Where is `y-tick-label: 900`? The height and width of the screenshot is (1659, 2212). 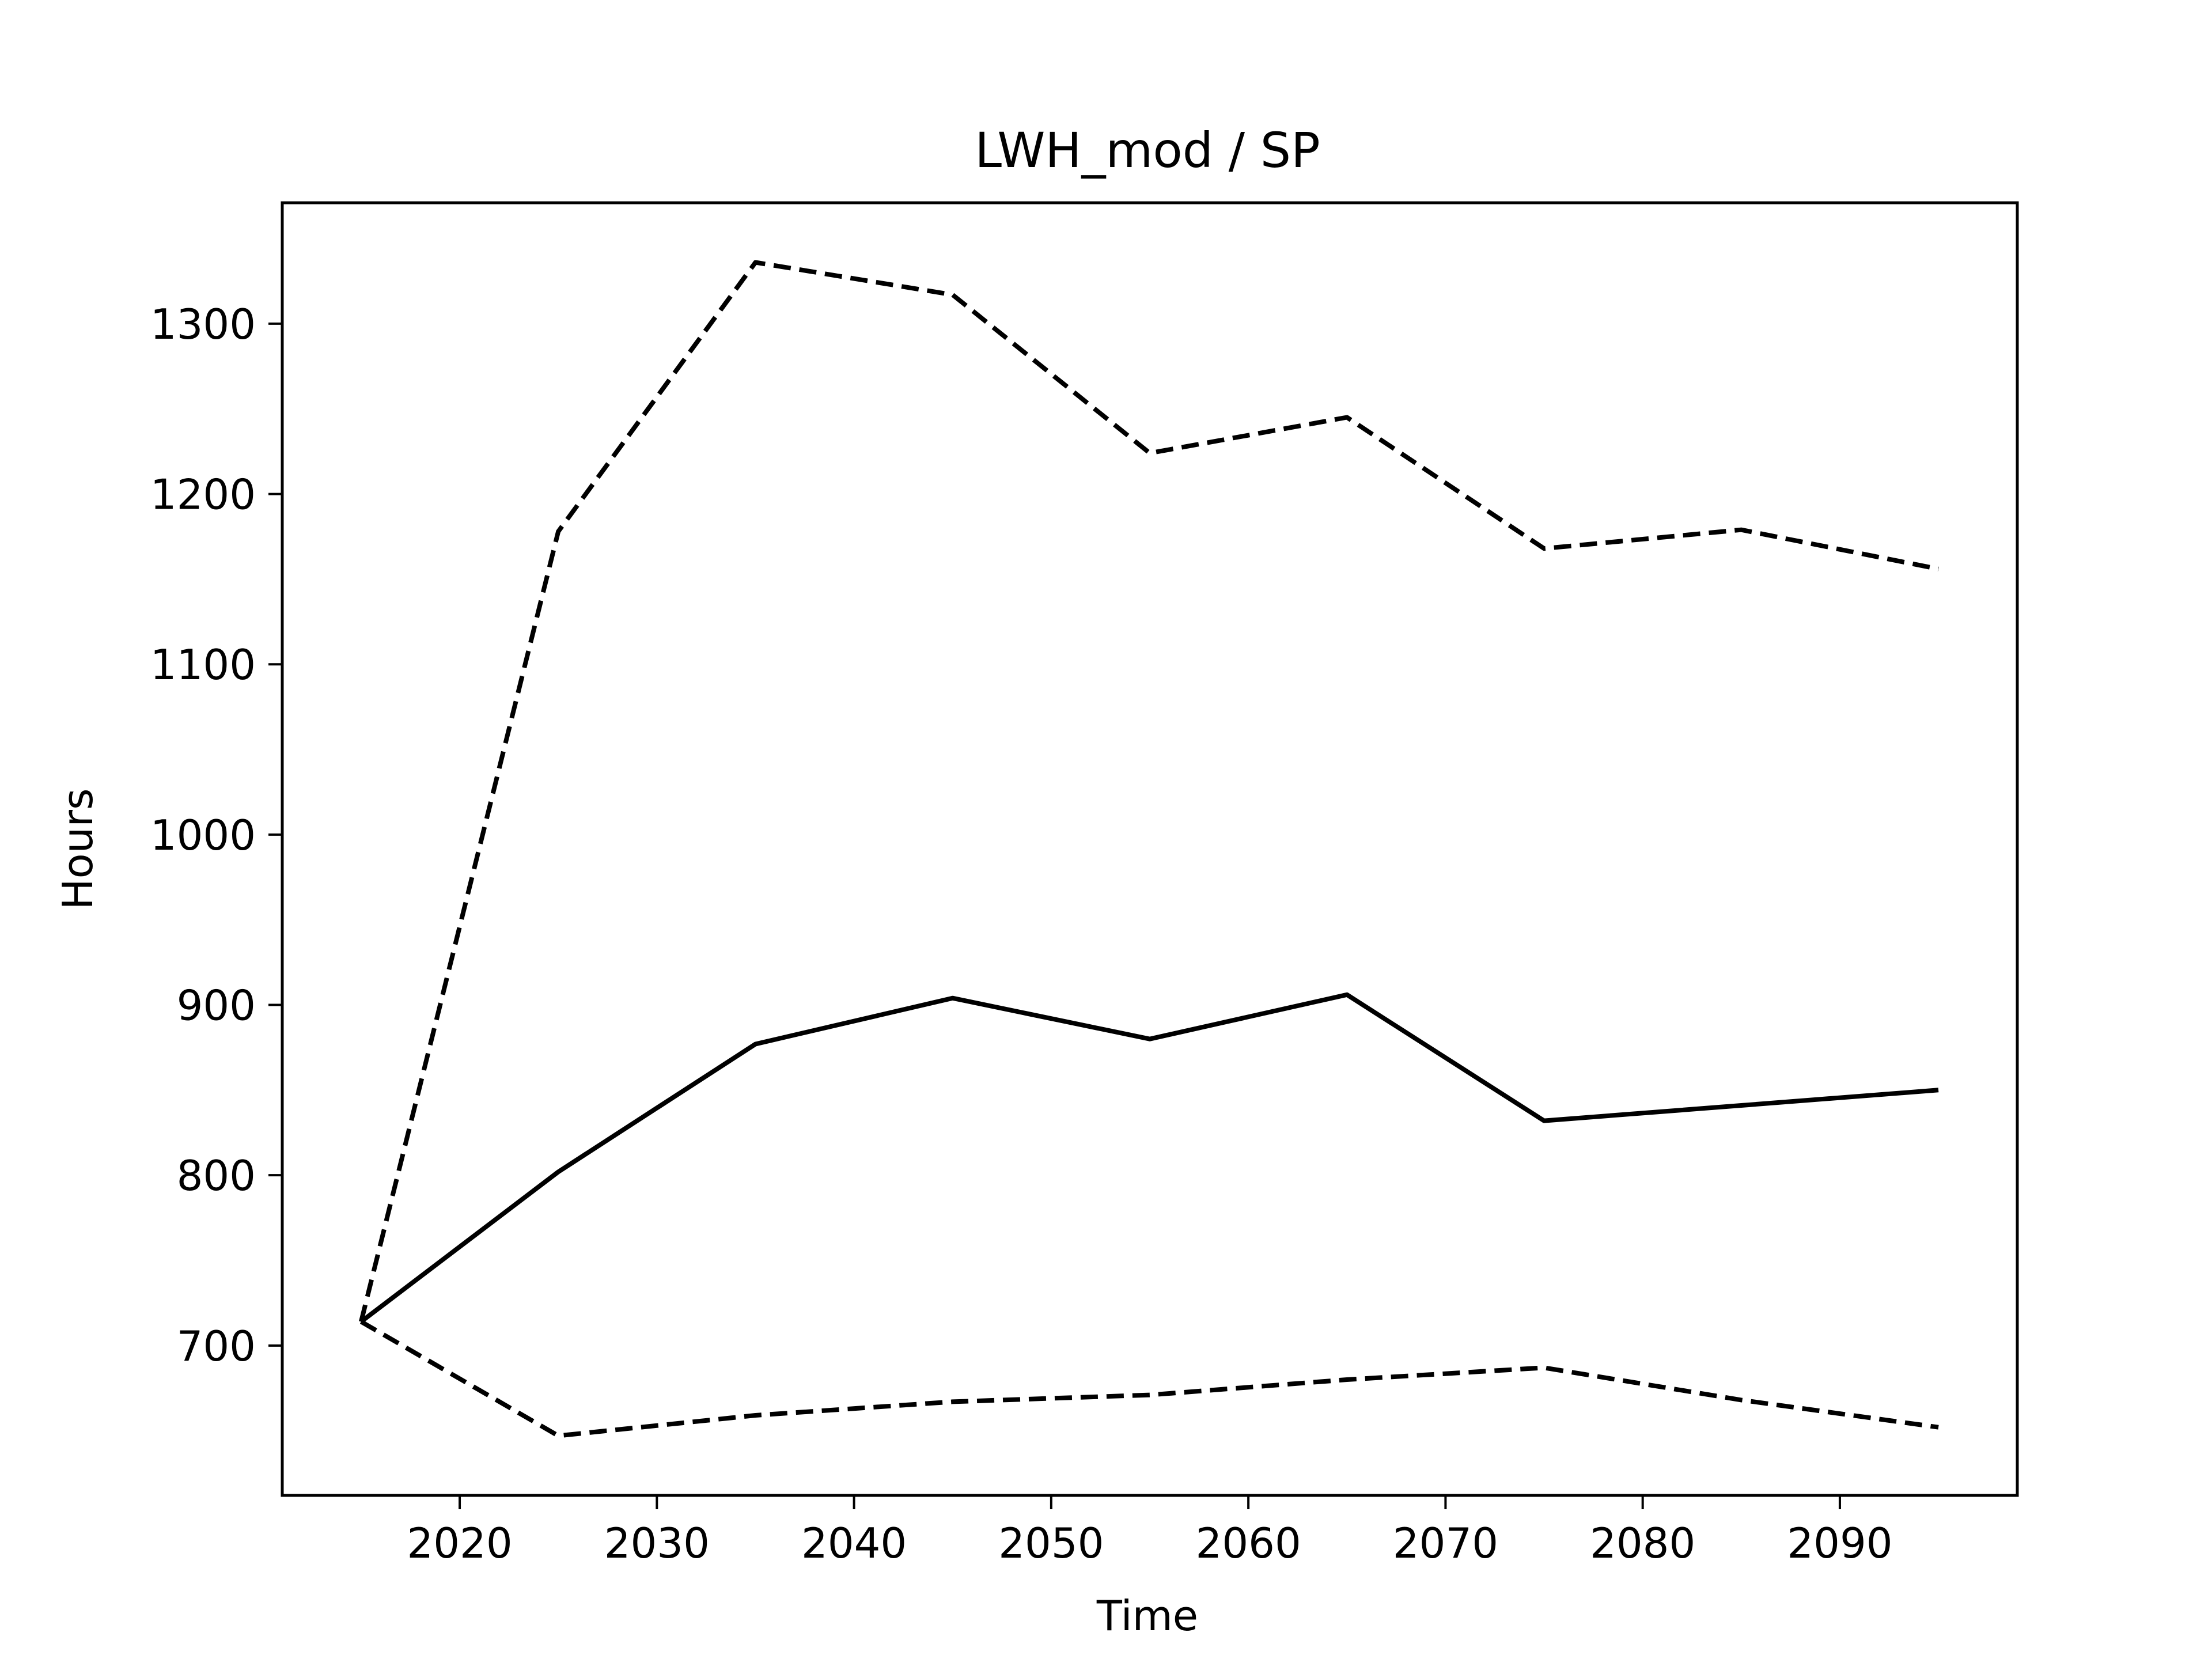 y-tick-label: 900 is located at coordinates (216, 1006).